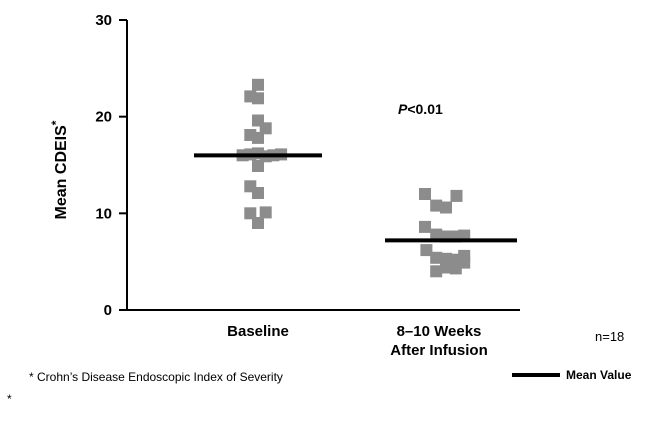 The height and width of the screenshot is (427, 656). Describe the element at coordinates (103, 20) in the screenshot. I see `y-tick-label: 30` at that location.